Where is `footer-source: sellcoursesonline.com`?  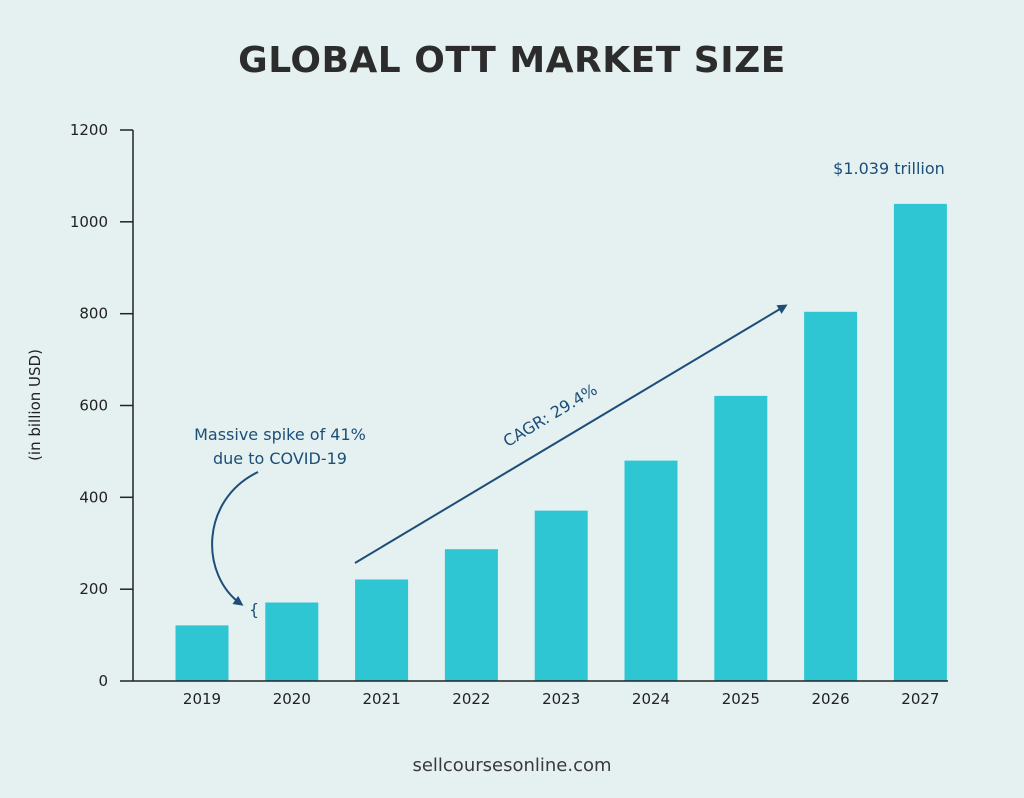
footer-source: sellcoursesonline.com is located at coordinates (512, 765).